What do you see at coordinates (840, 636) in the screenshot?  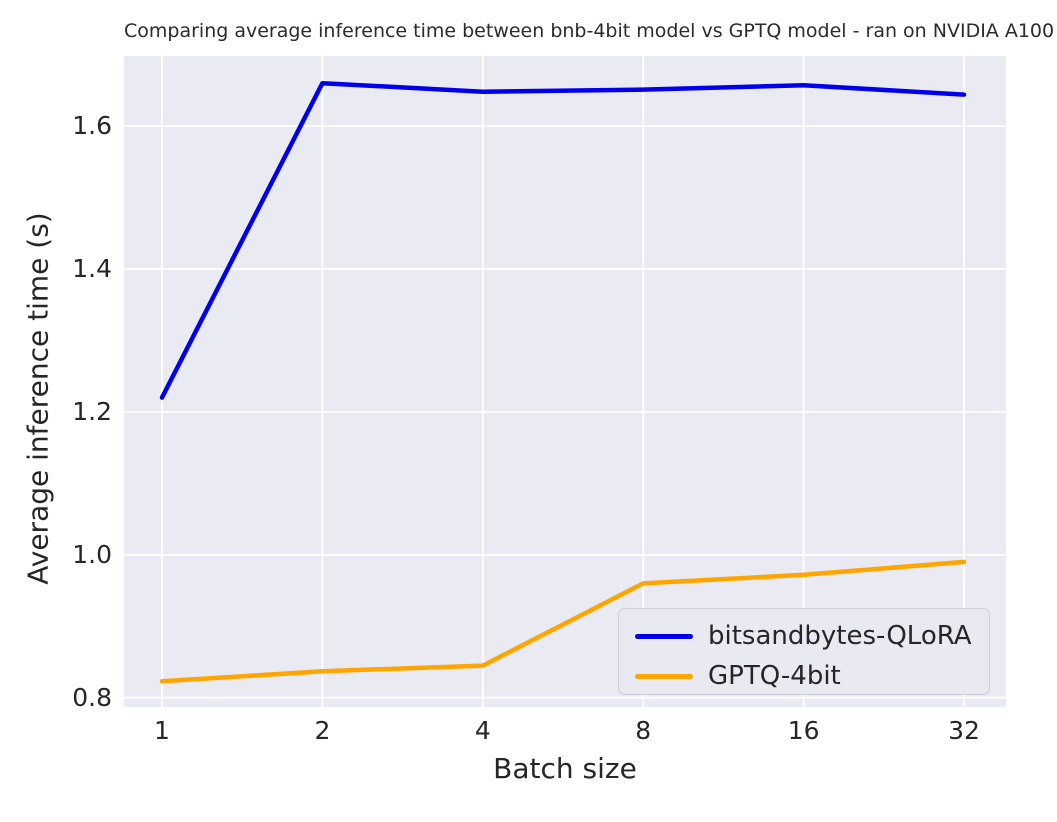 I see `legend-label: bitsandbytes-QLoRA` at bounding box center [840, 636].